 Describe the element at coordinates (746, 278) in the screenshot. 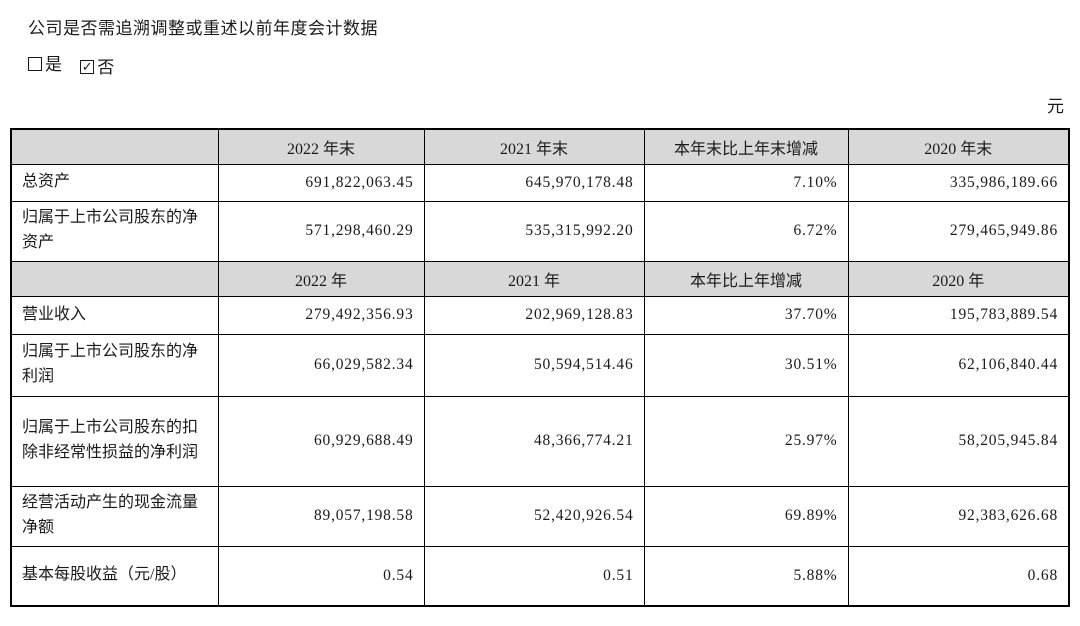

I see `header-cell: 本年比上年增减` at that location.